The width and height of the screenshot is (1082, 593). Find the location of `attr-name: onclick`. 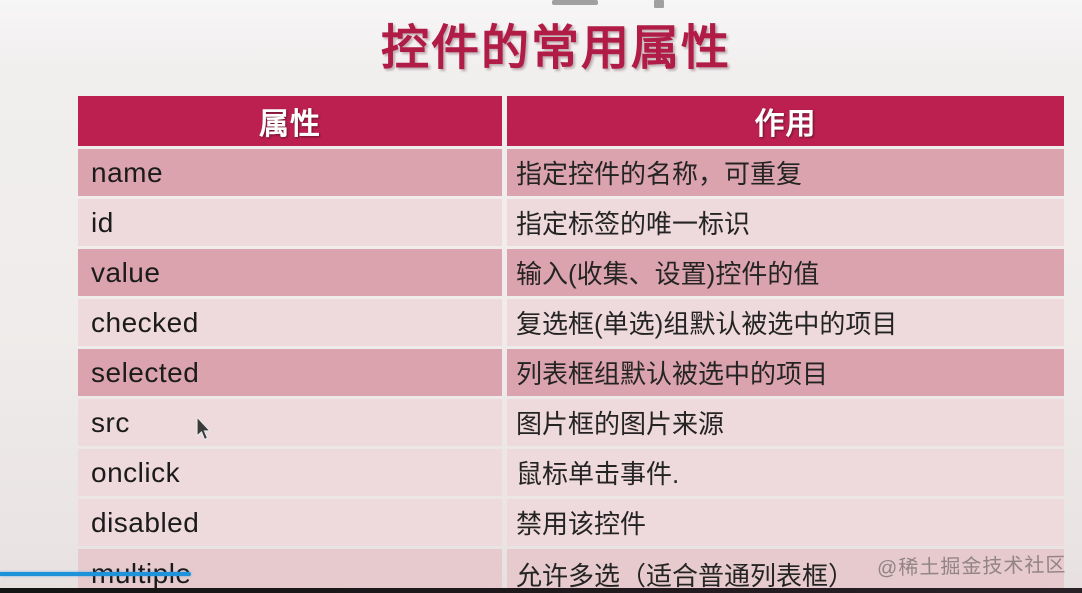

attr-name: onclick is located at coordinates (136, 472).